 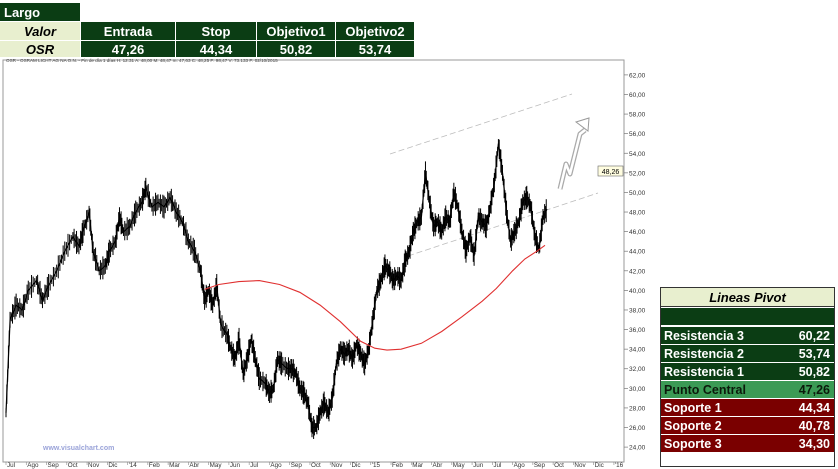 I want to click on y-tick-label: 48,00, so click(x=637, y=213).